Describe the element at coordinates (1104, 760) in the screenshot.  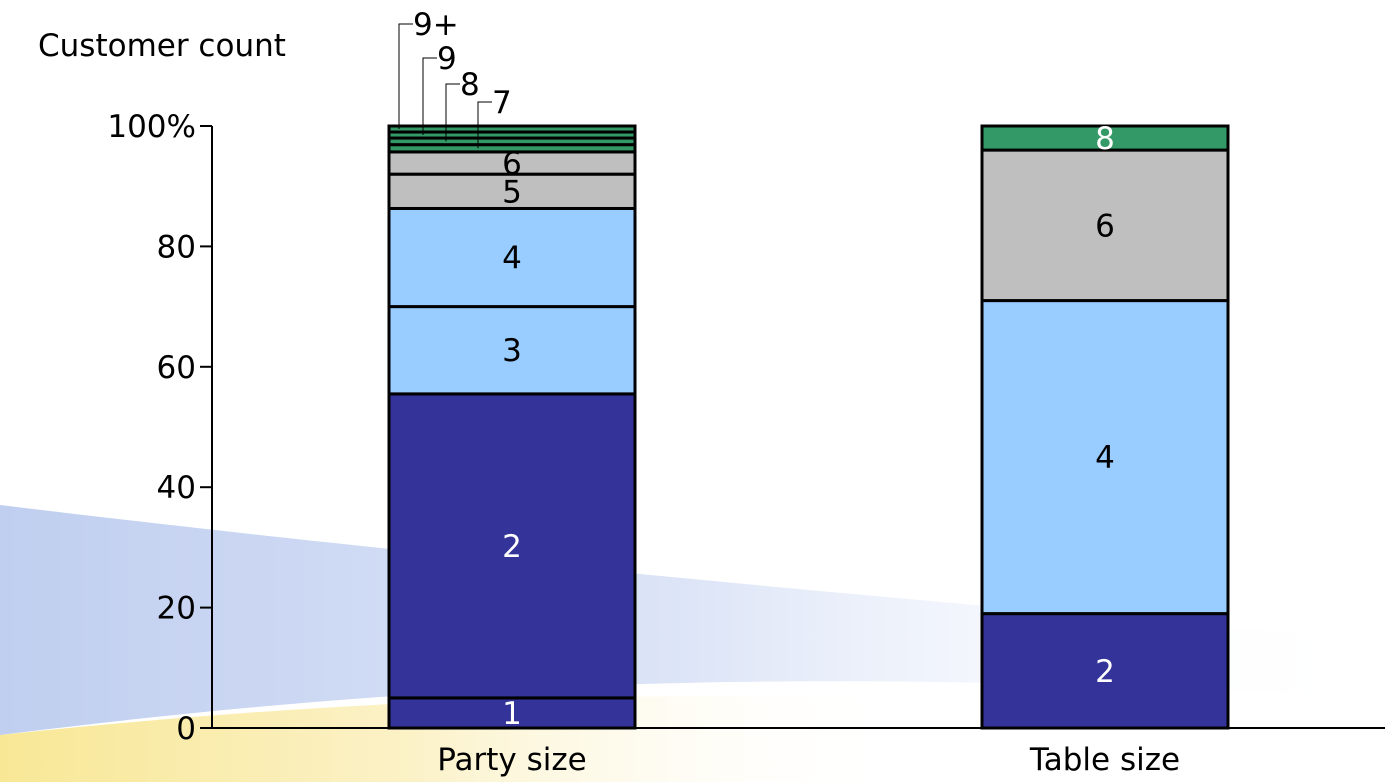
I see `x-category-label: Table size` at that location.